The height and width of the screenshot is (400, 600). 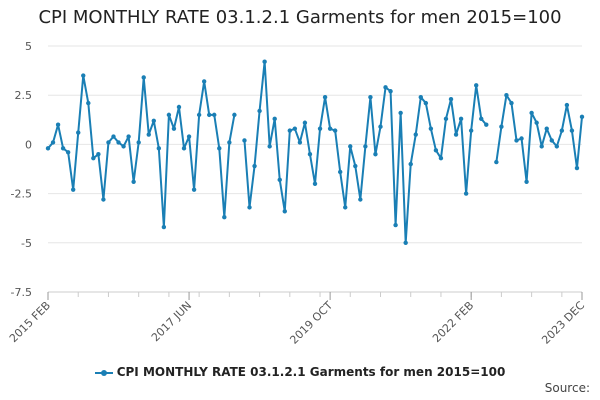 I want to click on y-tick-label: 2.5, so click(x=24, y=95).